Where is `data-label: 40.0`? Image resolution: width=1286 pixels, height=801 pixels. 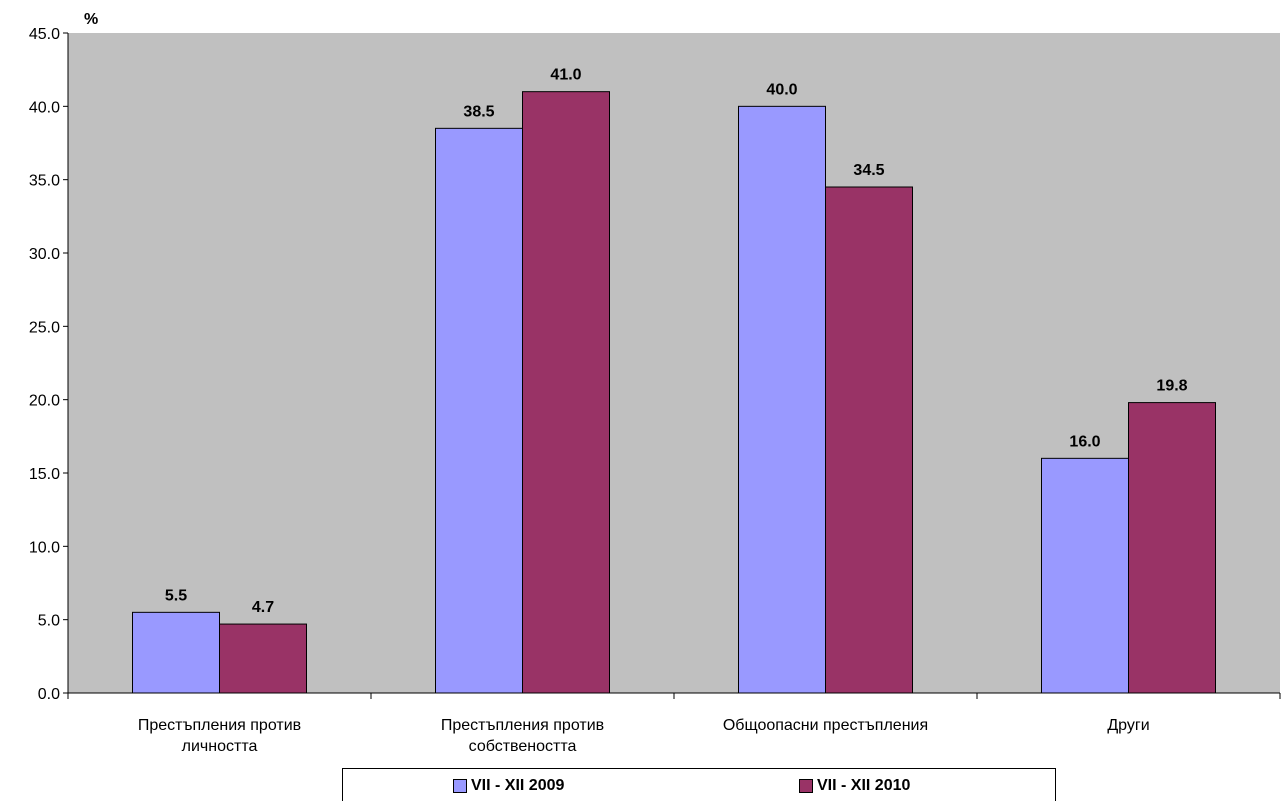
data-label: 40.0 is located at coordinates (781, 89).